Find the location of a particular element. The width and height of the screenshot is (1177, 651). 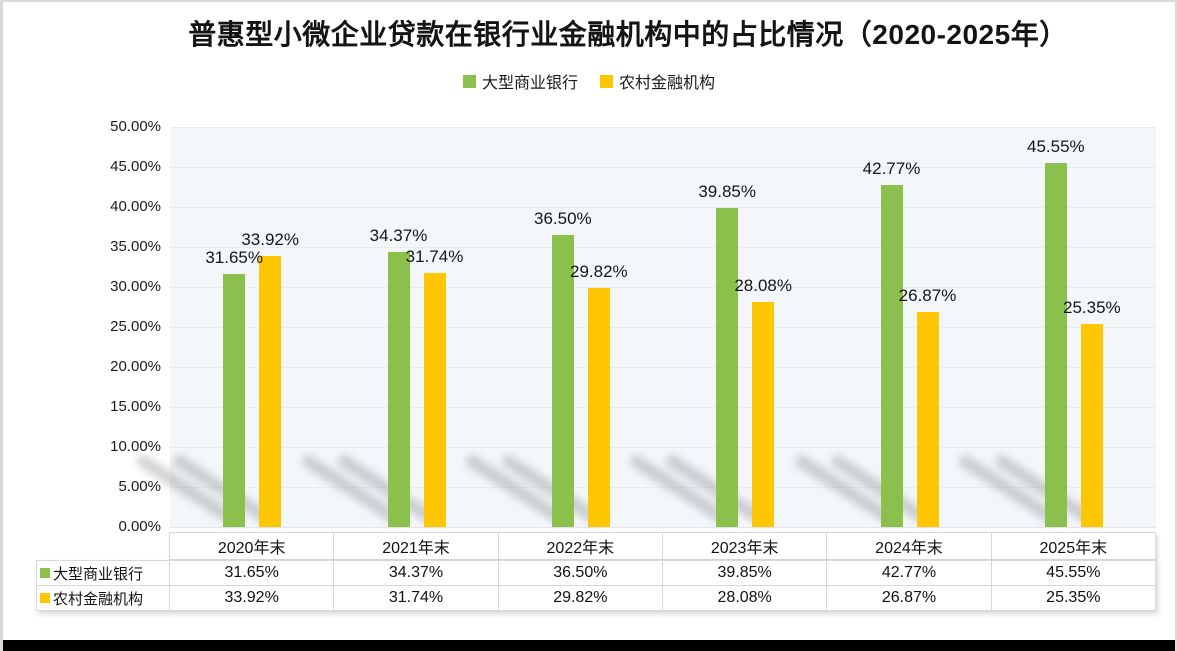

table-value-cell: 26.87% is located at coordinates (909, 598).